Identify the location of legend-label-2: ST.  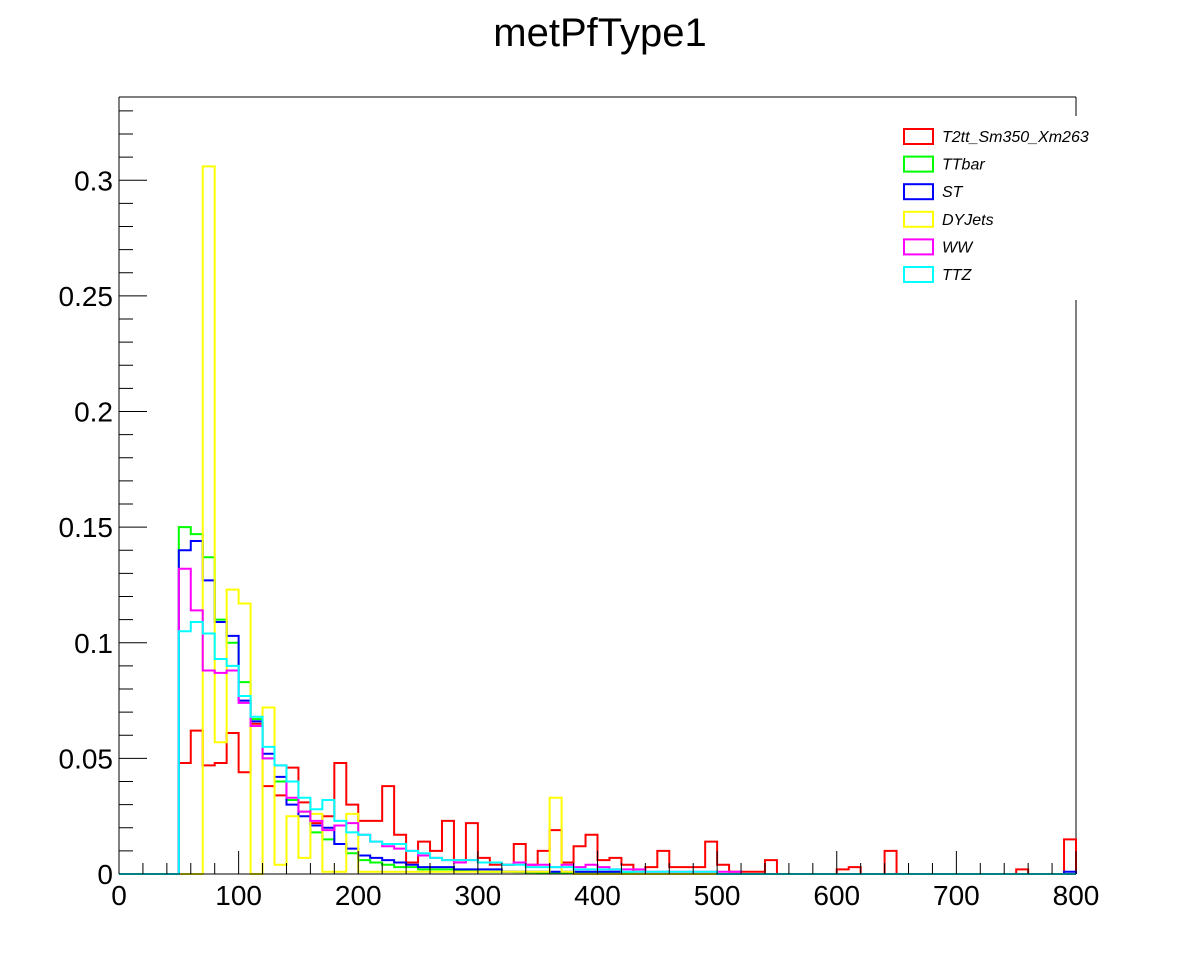
(953, 192).